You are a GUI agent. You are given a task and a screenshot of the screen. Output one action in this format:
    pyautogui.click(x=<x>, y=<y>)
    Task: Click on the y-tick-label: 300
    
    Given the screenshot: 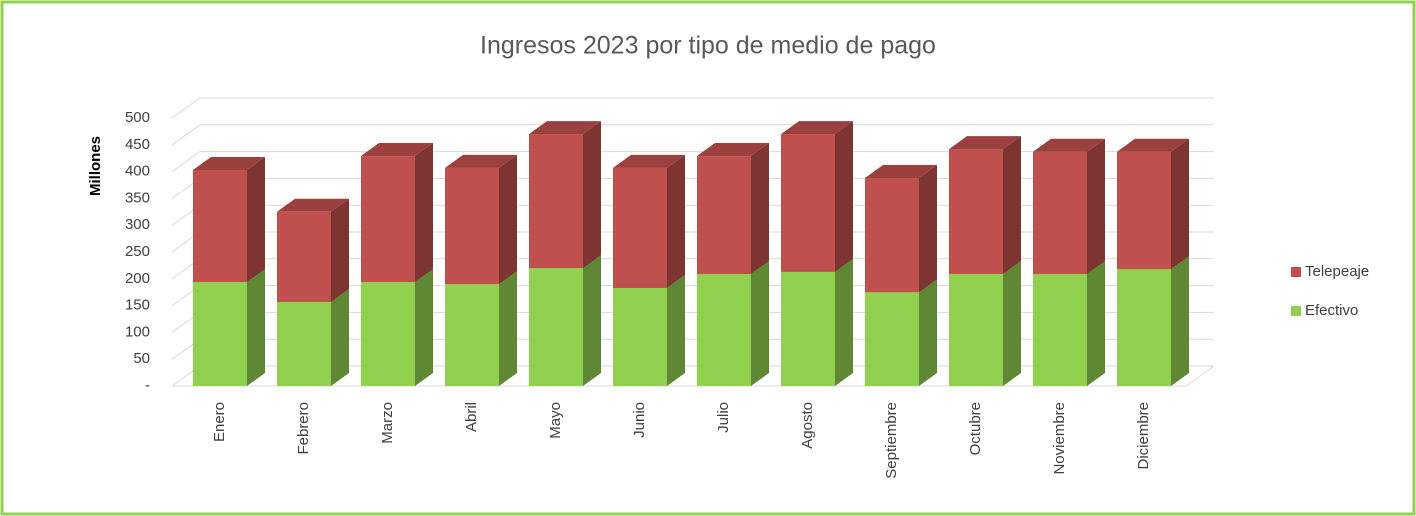 What is the action you would take?
    pyautogui.click(x=137, y=224)
    